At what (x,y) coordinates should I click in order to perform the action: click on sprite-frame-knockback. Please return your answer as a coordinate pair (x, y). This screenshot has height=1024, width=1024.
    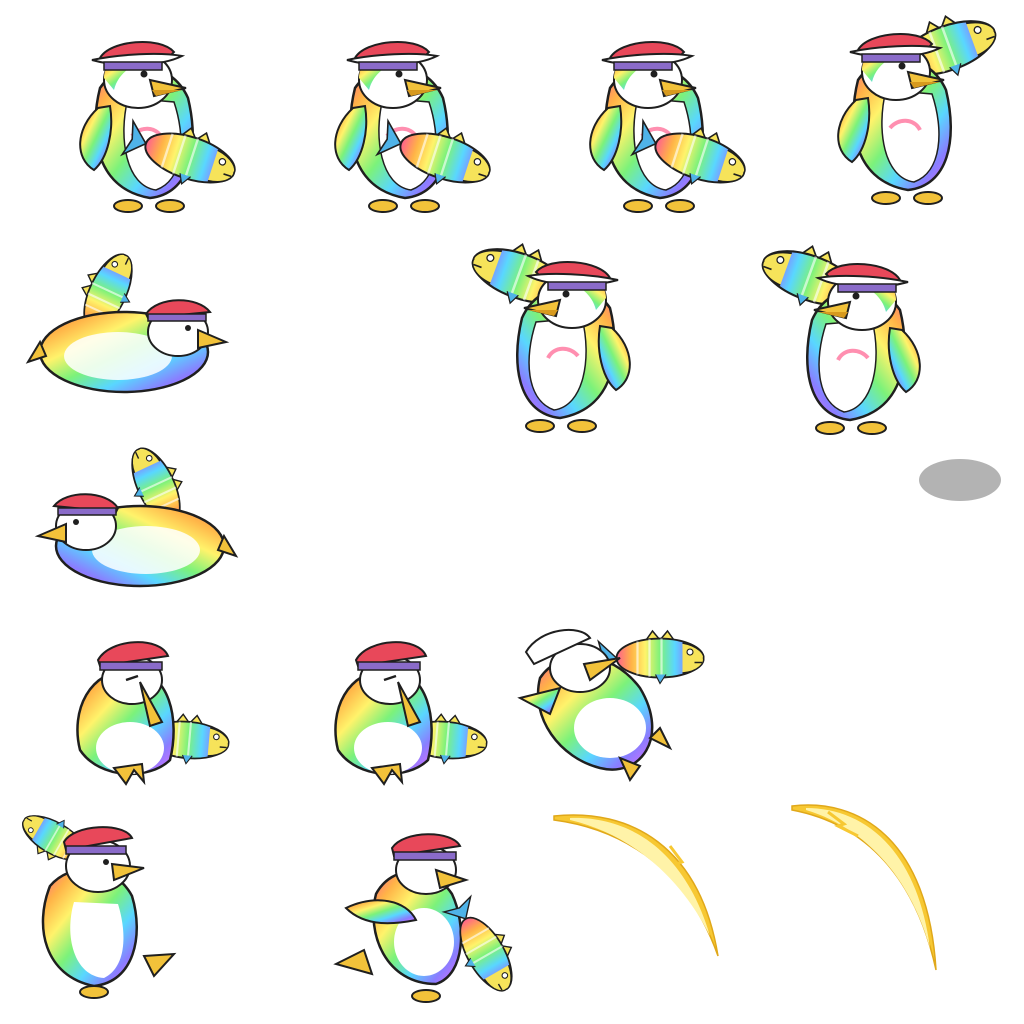
    Looking at the image, I should click on (618, 703).